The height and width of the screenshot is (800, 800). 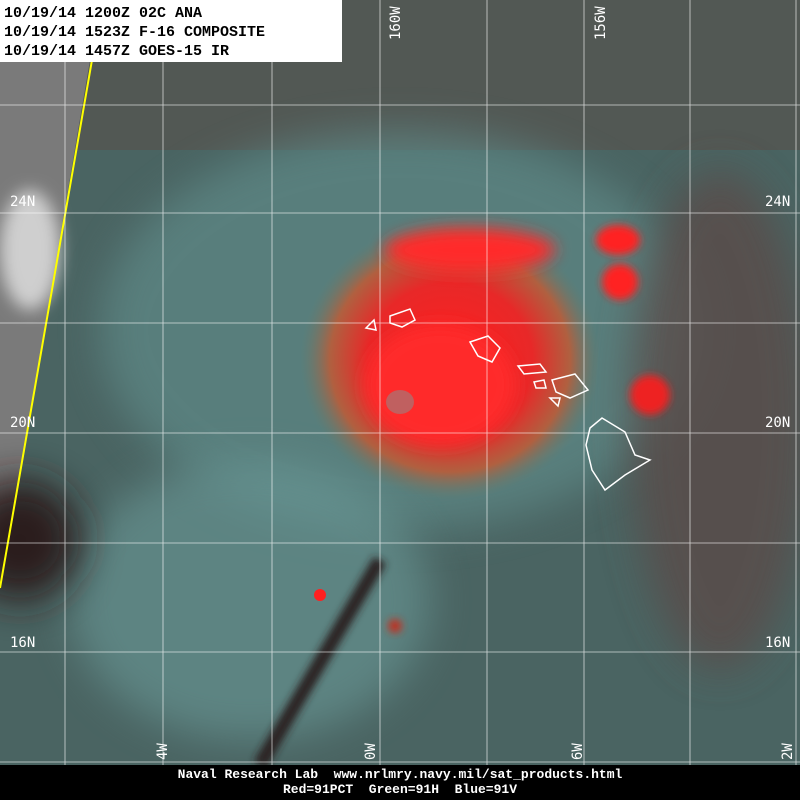 What do you see at coordinates (22, 423) in the screenshot?
I see `left-label: 20N` at bounding box center [22, 423].